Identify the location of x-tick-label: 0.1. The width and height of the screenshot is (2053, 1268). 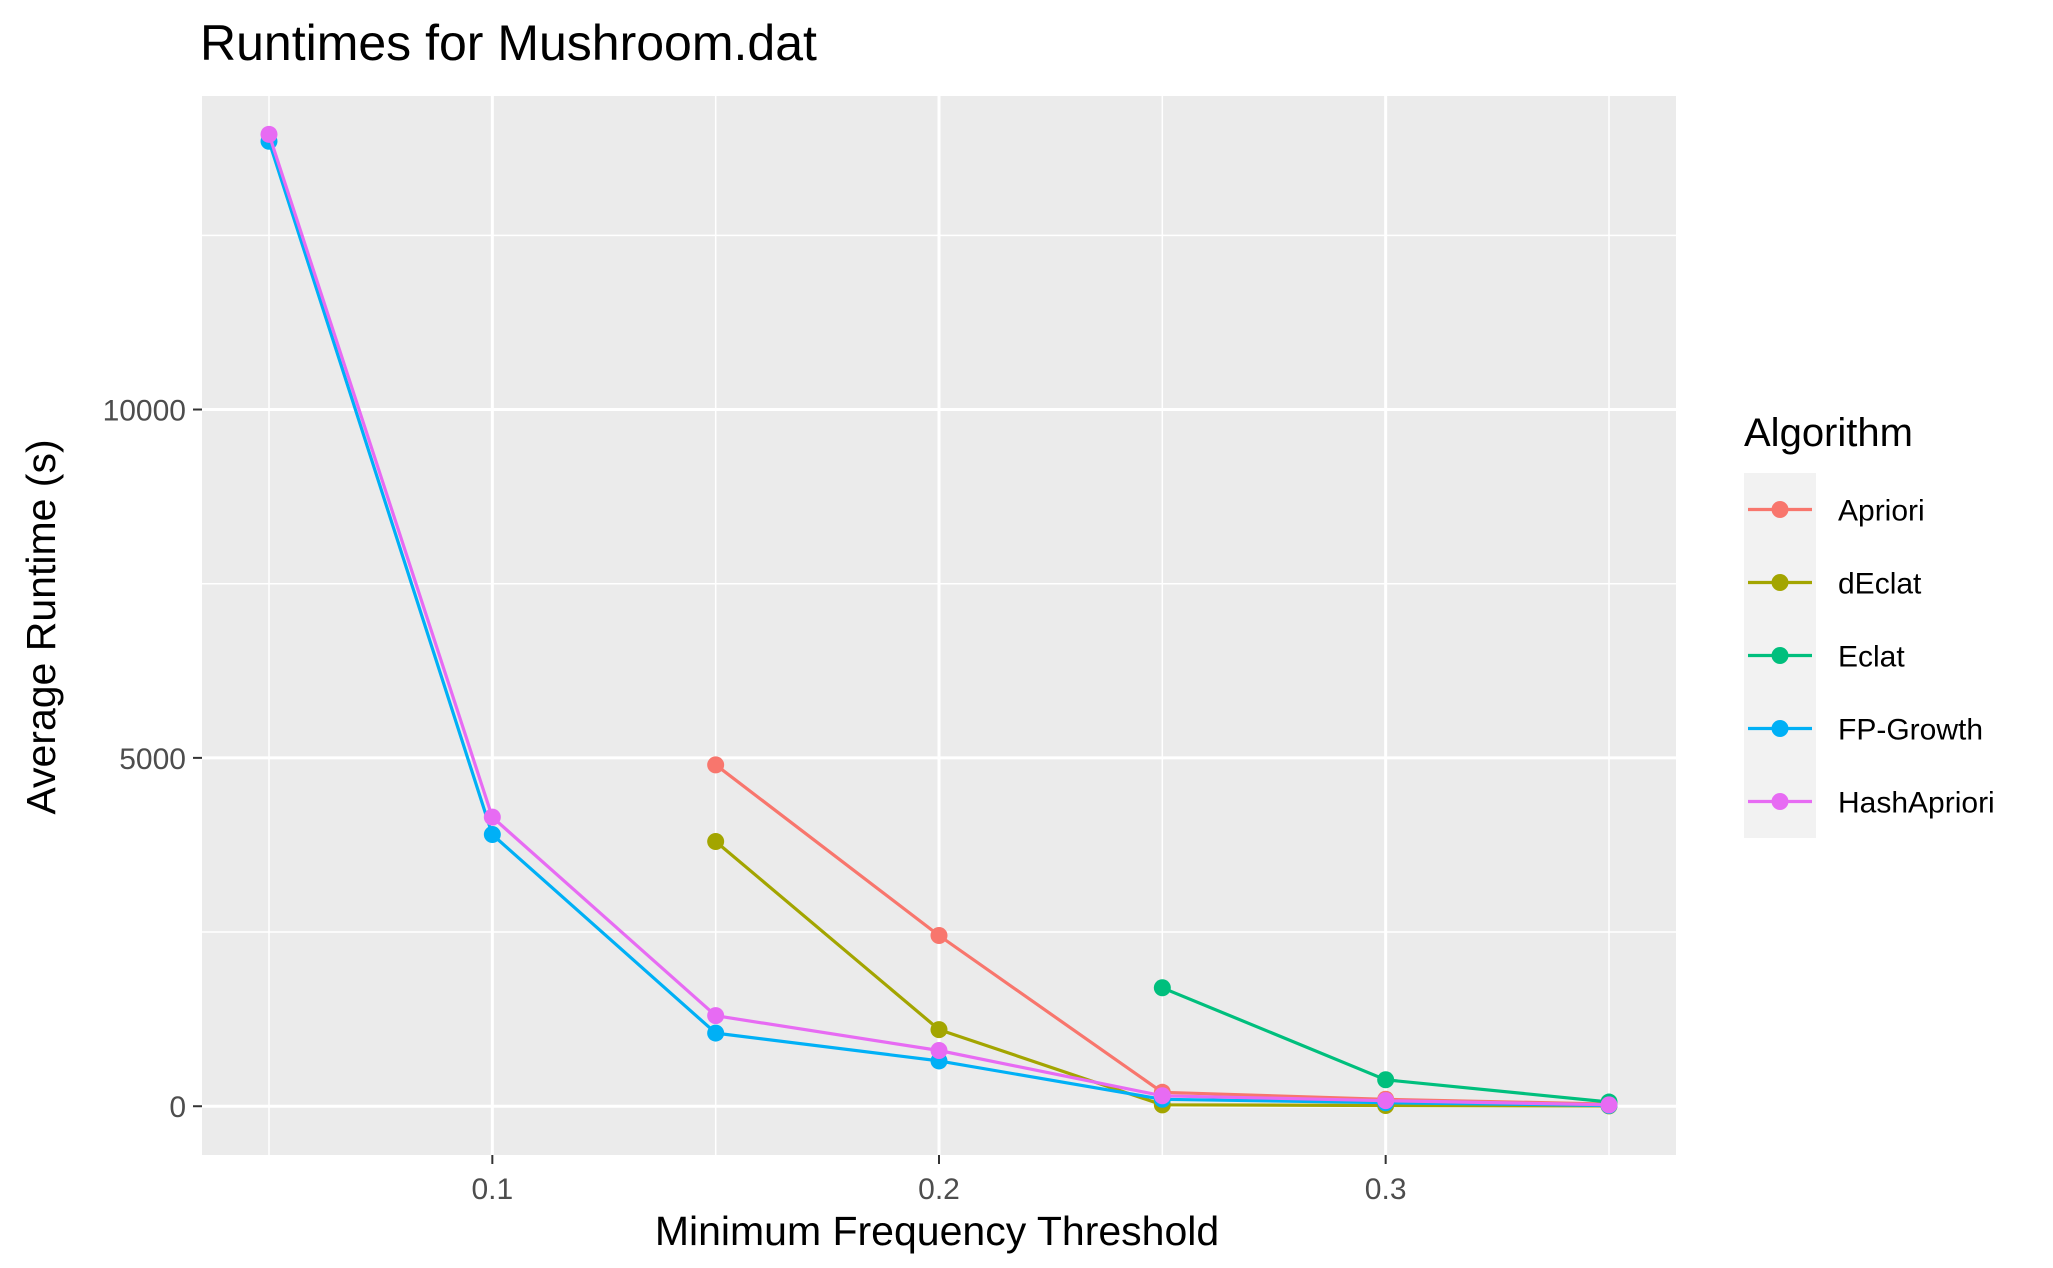
(492, 1189).